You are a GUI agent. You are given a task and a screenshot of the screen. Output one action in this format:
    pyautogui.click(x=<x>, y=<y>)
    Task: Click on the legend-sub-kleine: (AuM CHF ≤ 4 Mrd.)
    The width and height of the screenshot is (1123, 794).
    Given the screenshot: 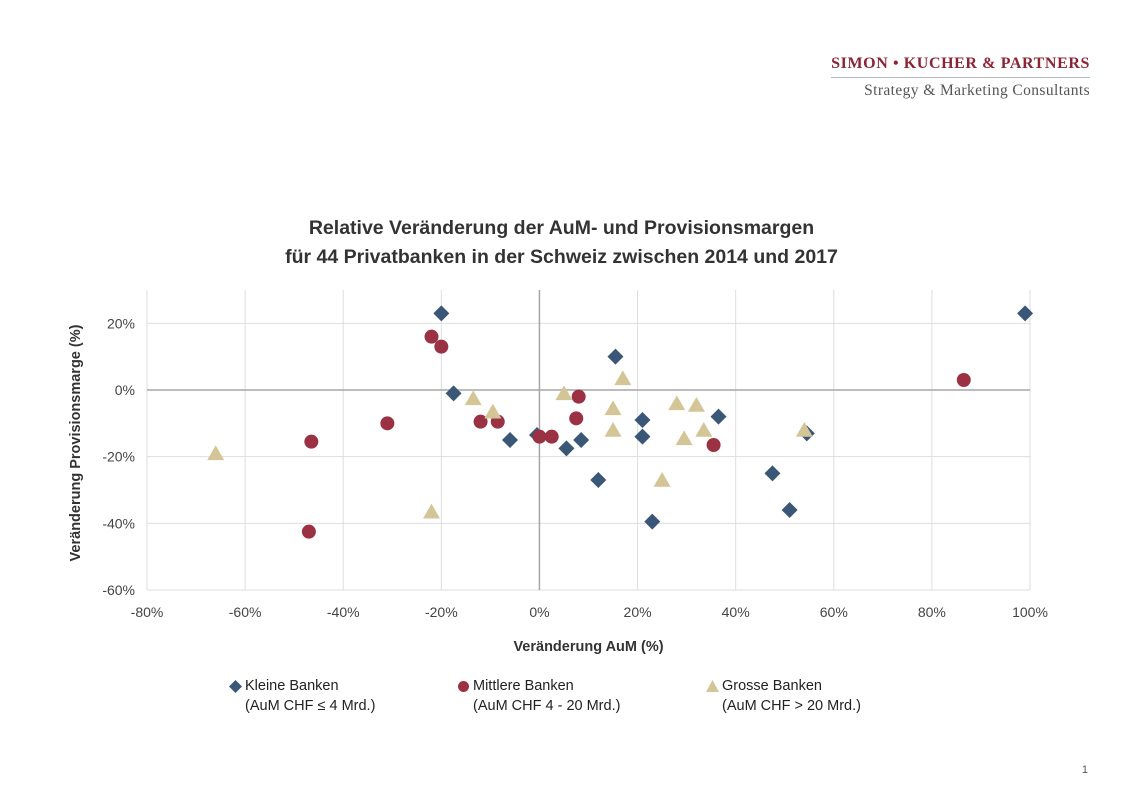 What is the action you would take?
    pyautogui.click(x=310, y=706)
    